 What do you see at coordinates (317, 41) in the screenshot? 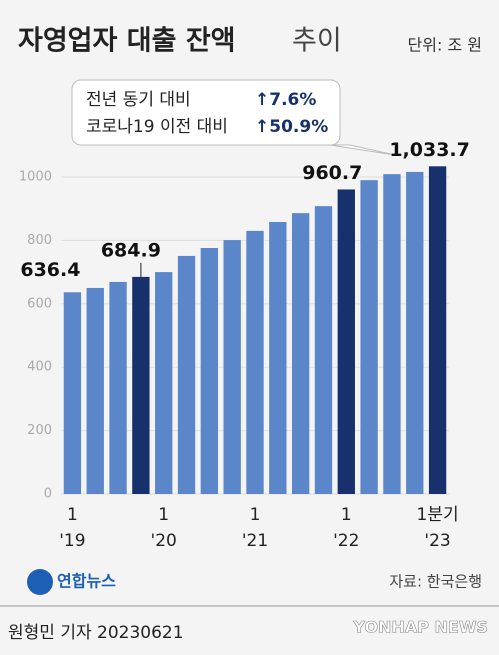
I see `chart-title-light: 추이` at bounding box center [317, 41].